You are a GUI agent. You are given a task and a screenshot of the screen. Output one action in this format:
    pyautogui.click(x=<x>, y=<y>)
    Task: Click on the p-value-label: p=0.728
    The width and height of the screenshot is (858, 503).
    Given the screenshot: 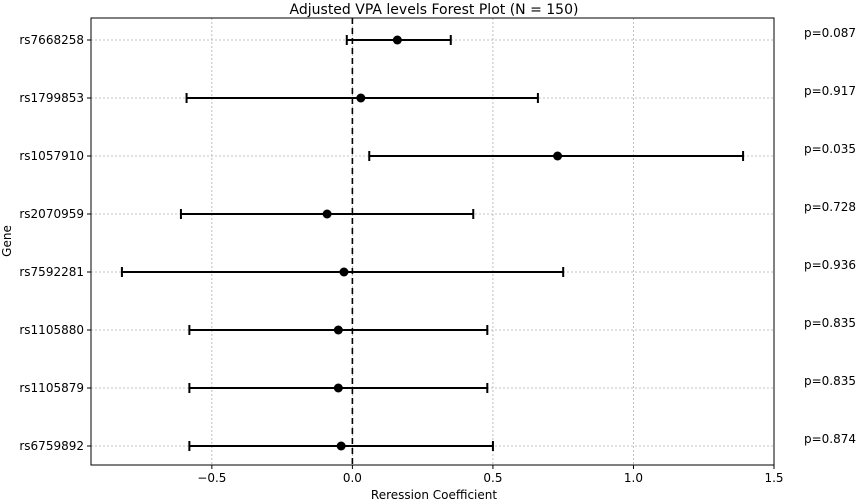 What is the action you would take?
    pyautogui.click(x=830, y=207)
    